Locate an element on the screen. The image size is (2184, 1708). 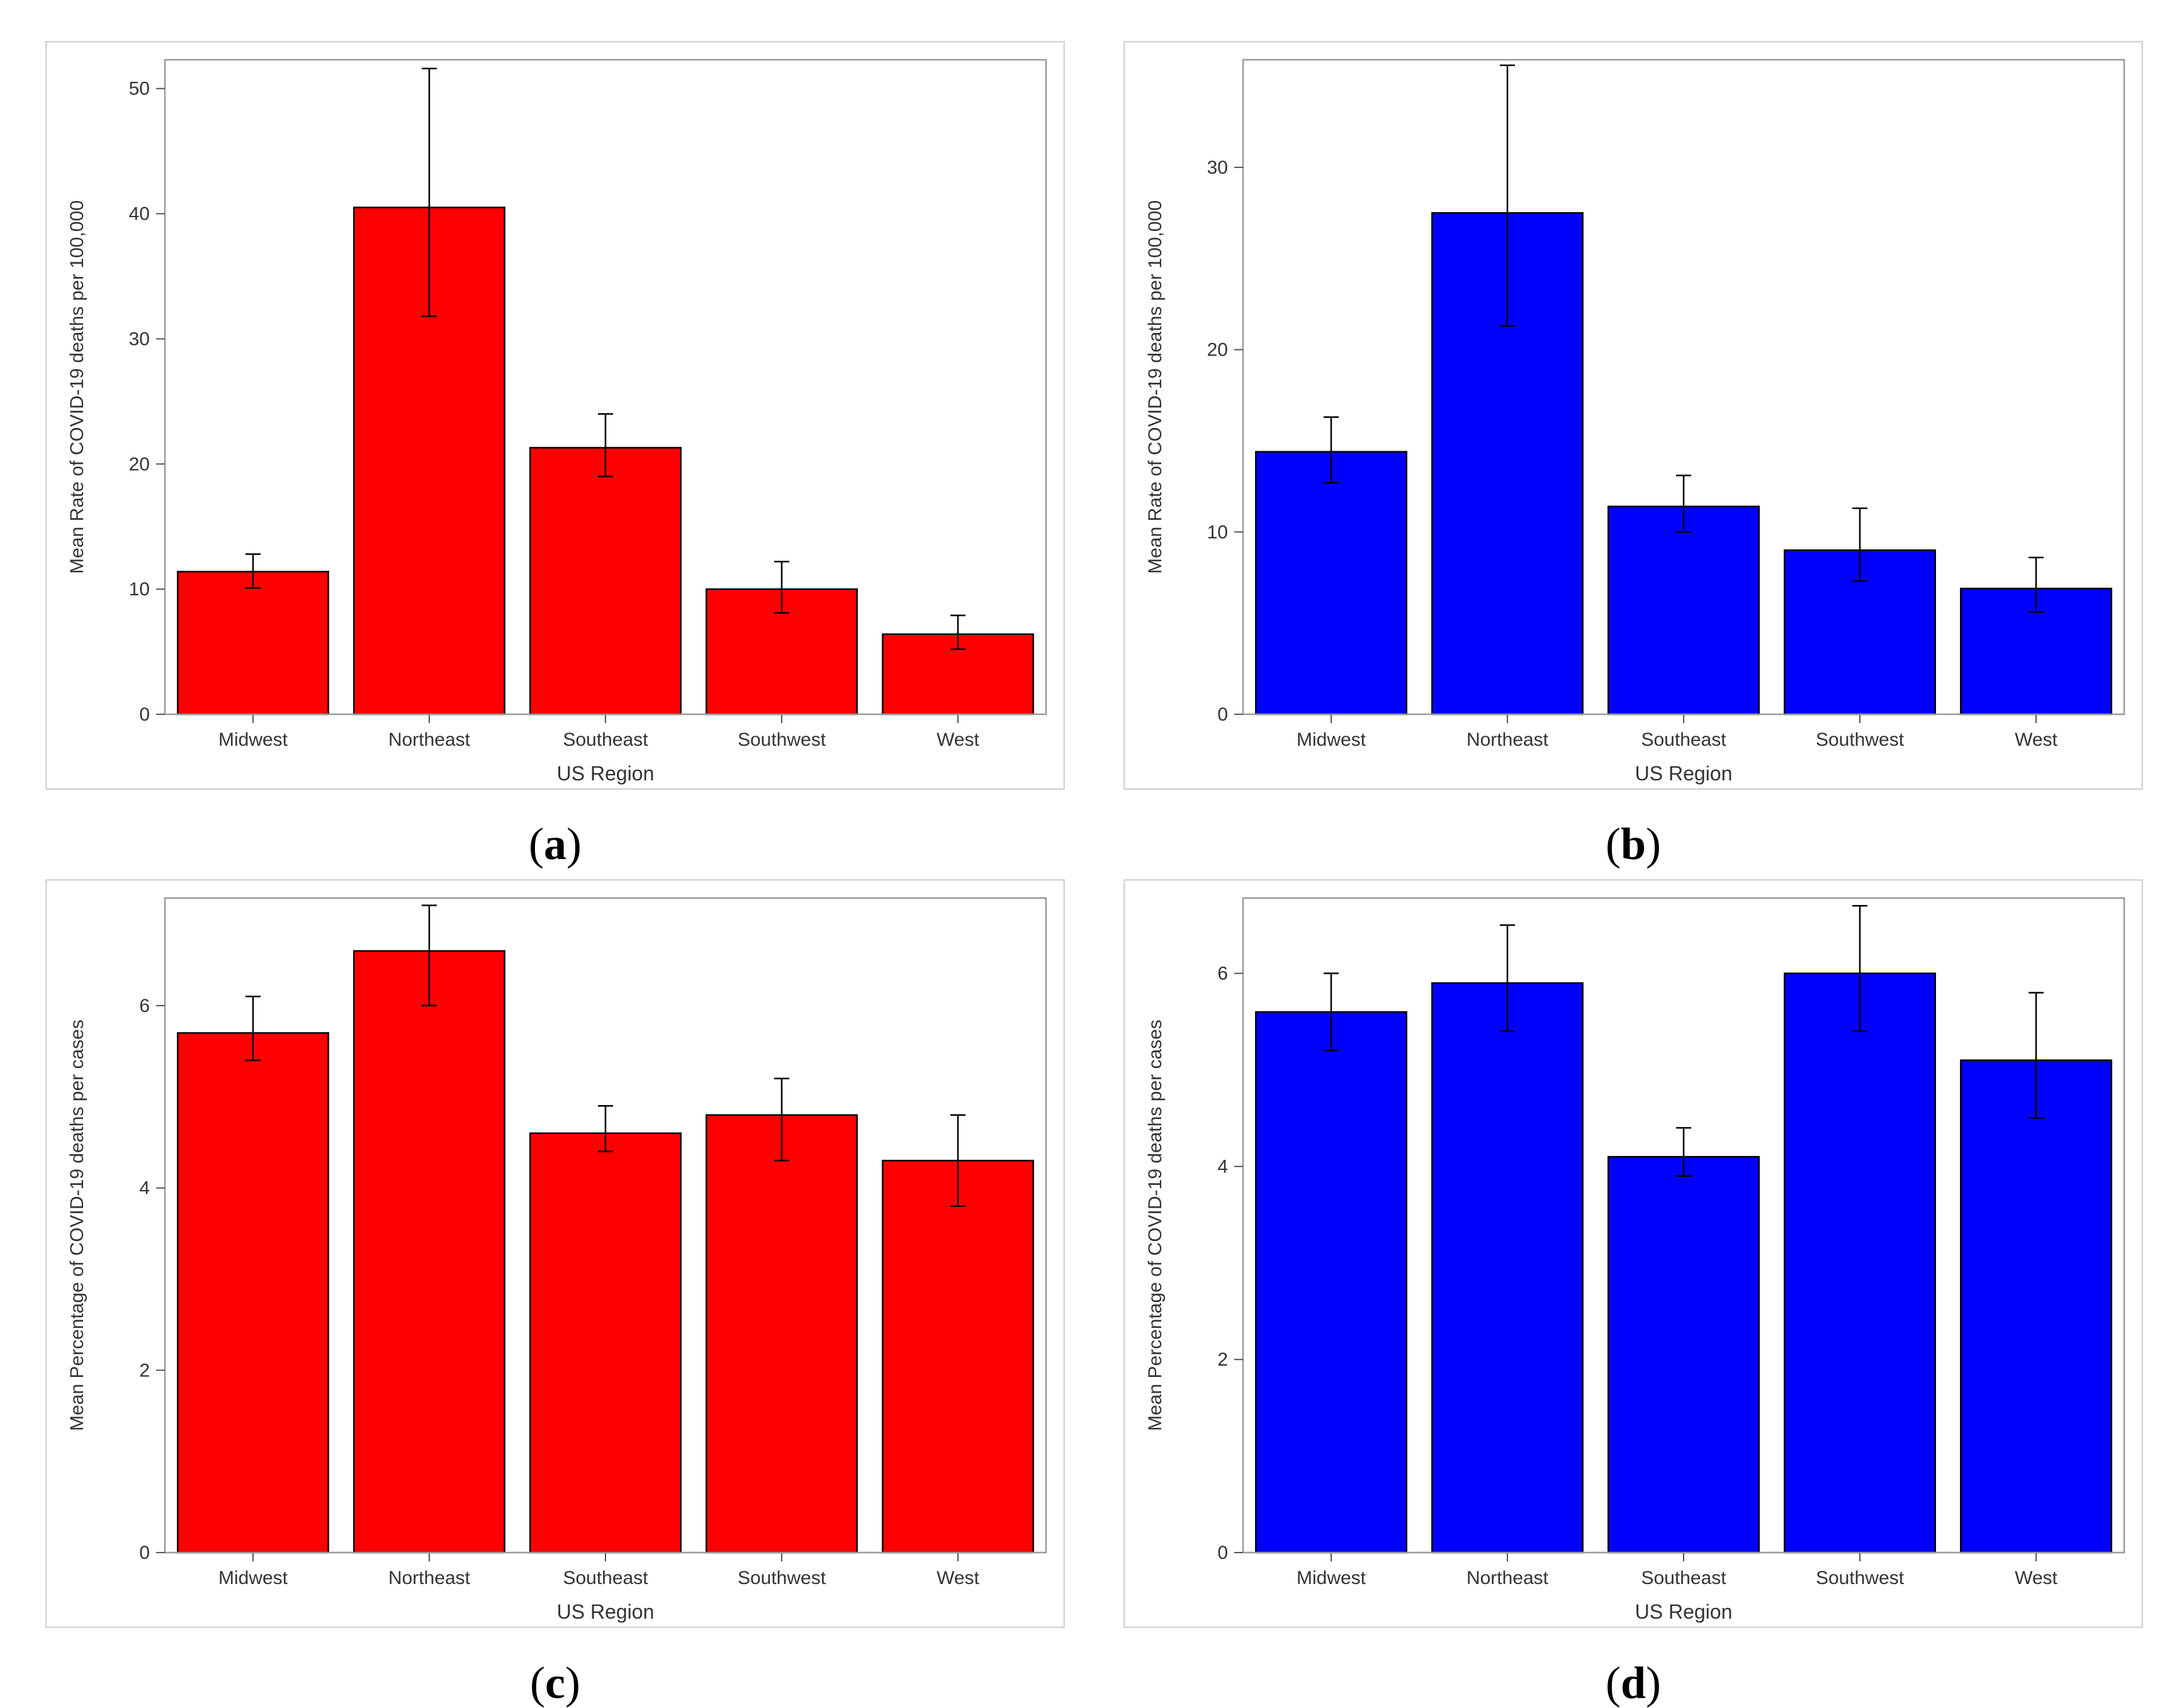
caption-b-letter: b is located at coordinates (1633, 844).